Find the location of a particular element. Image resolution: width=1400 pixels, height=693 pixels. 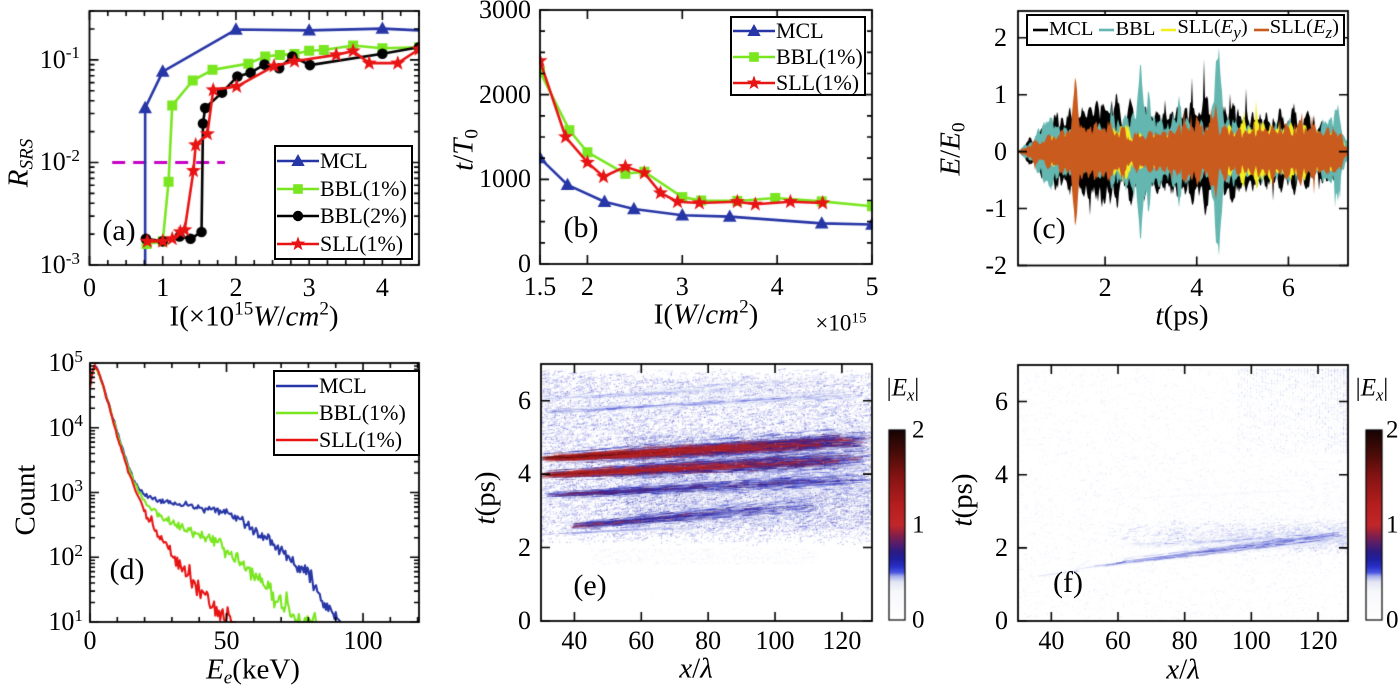

legend-a-label-MCL: MCL is located at coordinates (344, 160).